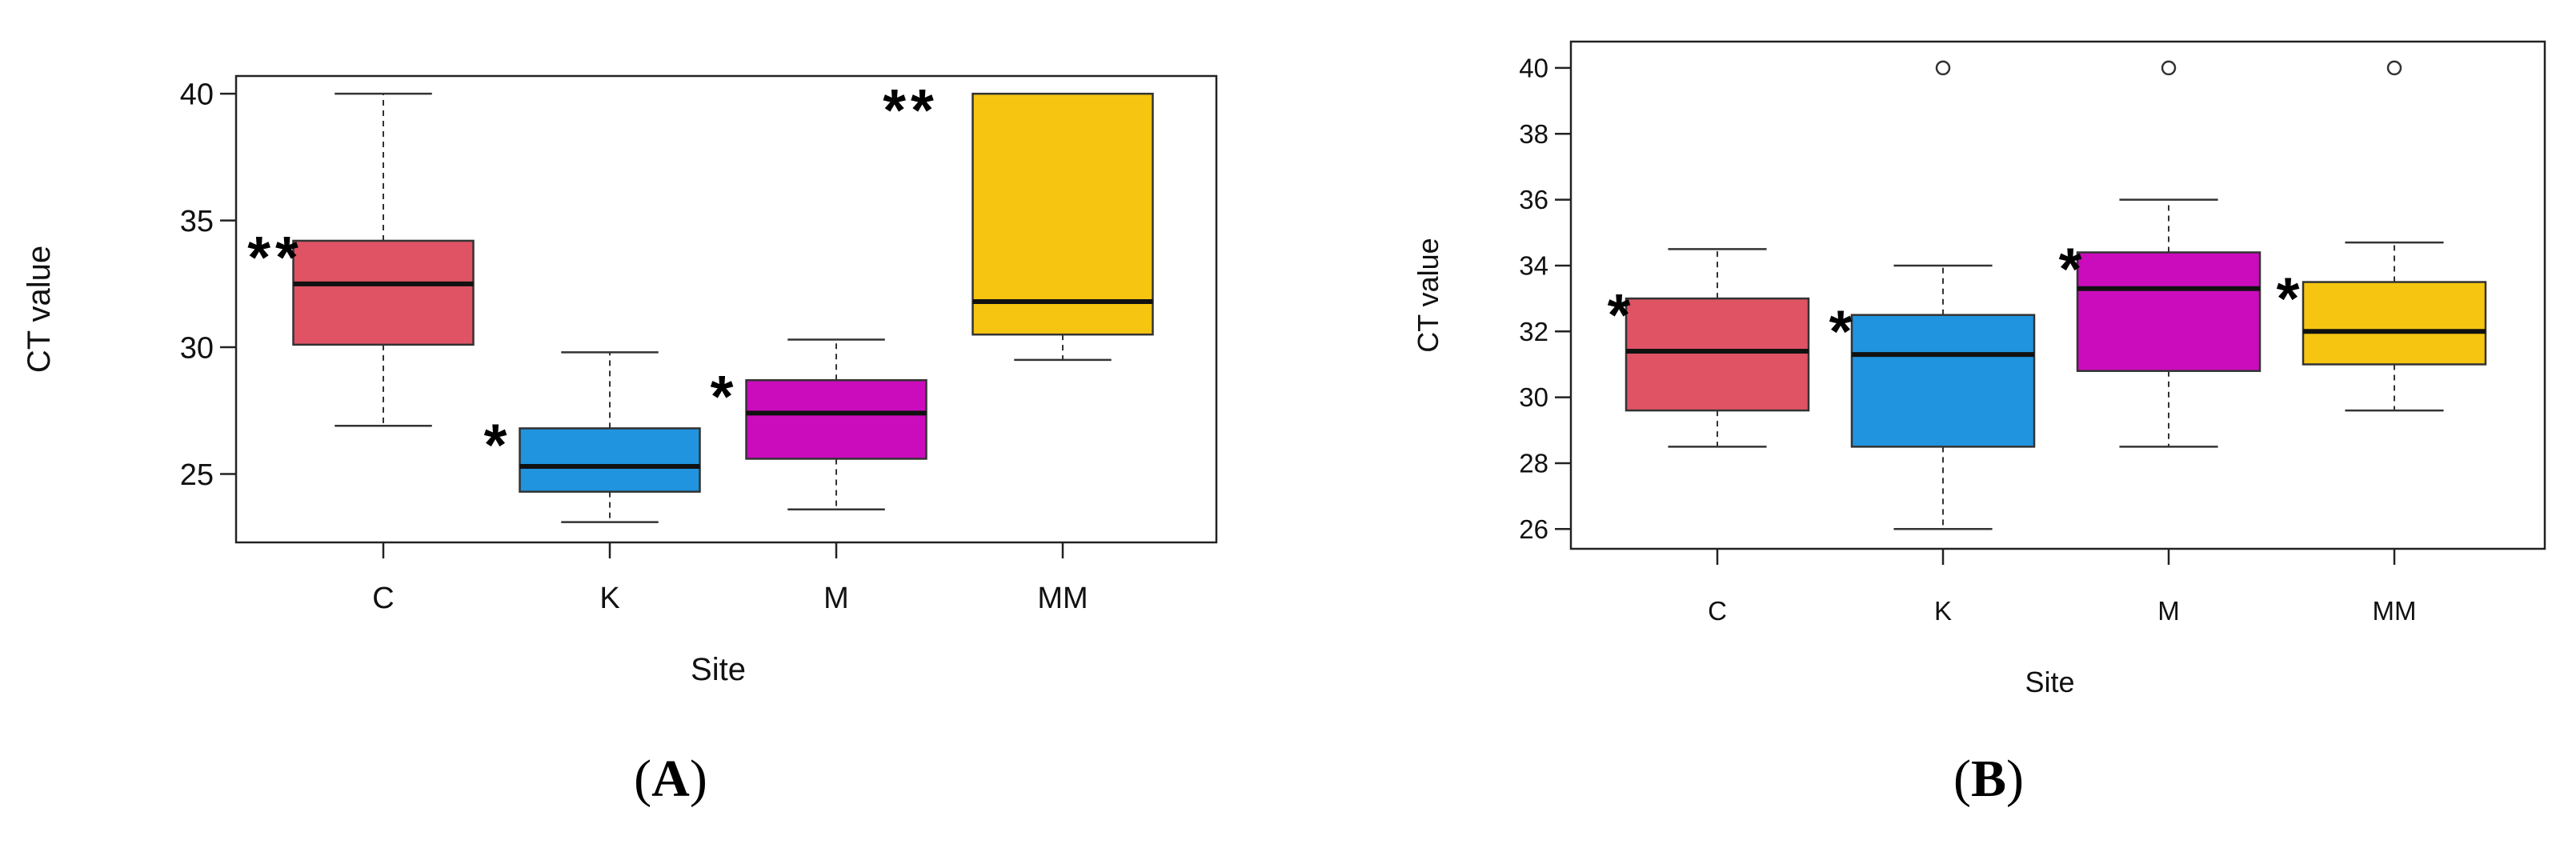 Image resolution: width=2576 pixels, height=848 pixels. What do you see at coordinates (670, 779) in the screenshot?
I see `panel-label: (A)` at bounding box center [670, 779].